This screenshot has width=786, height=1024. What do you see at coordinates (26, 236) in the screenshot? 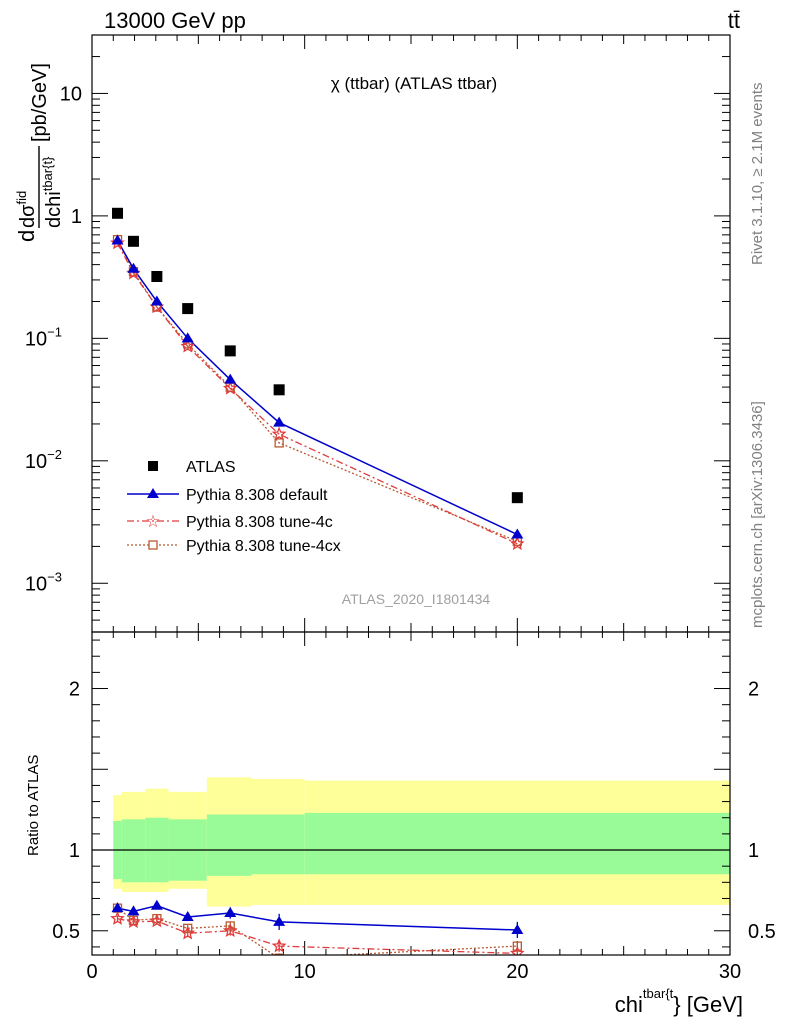
I see `y-label-d: d` at bounding box center [26, 236].